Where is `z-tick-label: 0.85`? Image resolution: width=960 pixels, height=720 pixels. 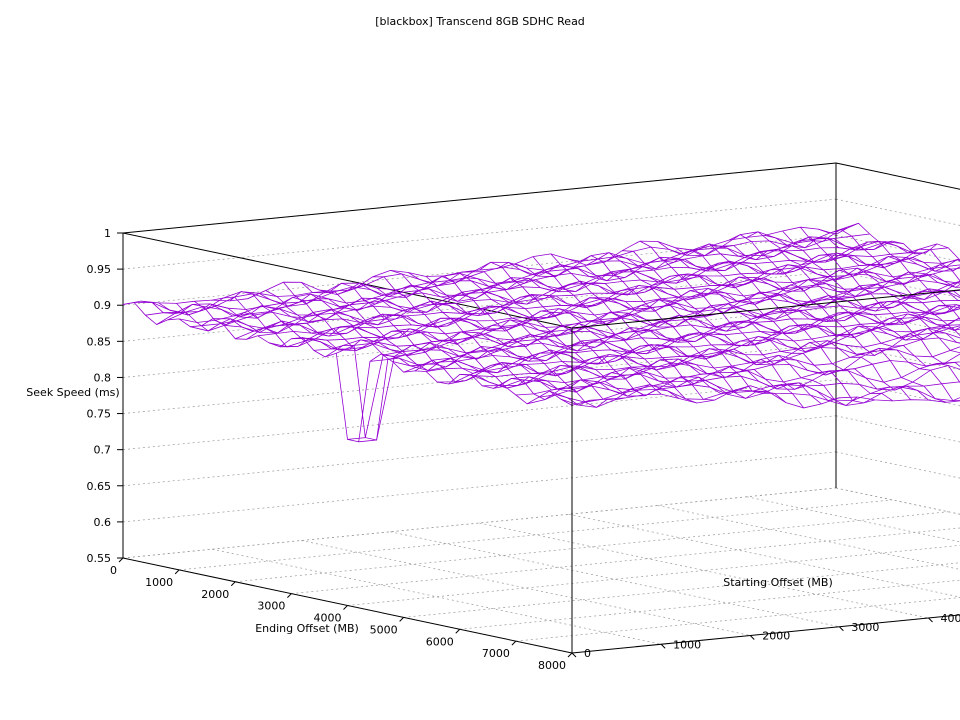
z-tick-label: 0.85 is located at coordinates (99, 341).